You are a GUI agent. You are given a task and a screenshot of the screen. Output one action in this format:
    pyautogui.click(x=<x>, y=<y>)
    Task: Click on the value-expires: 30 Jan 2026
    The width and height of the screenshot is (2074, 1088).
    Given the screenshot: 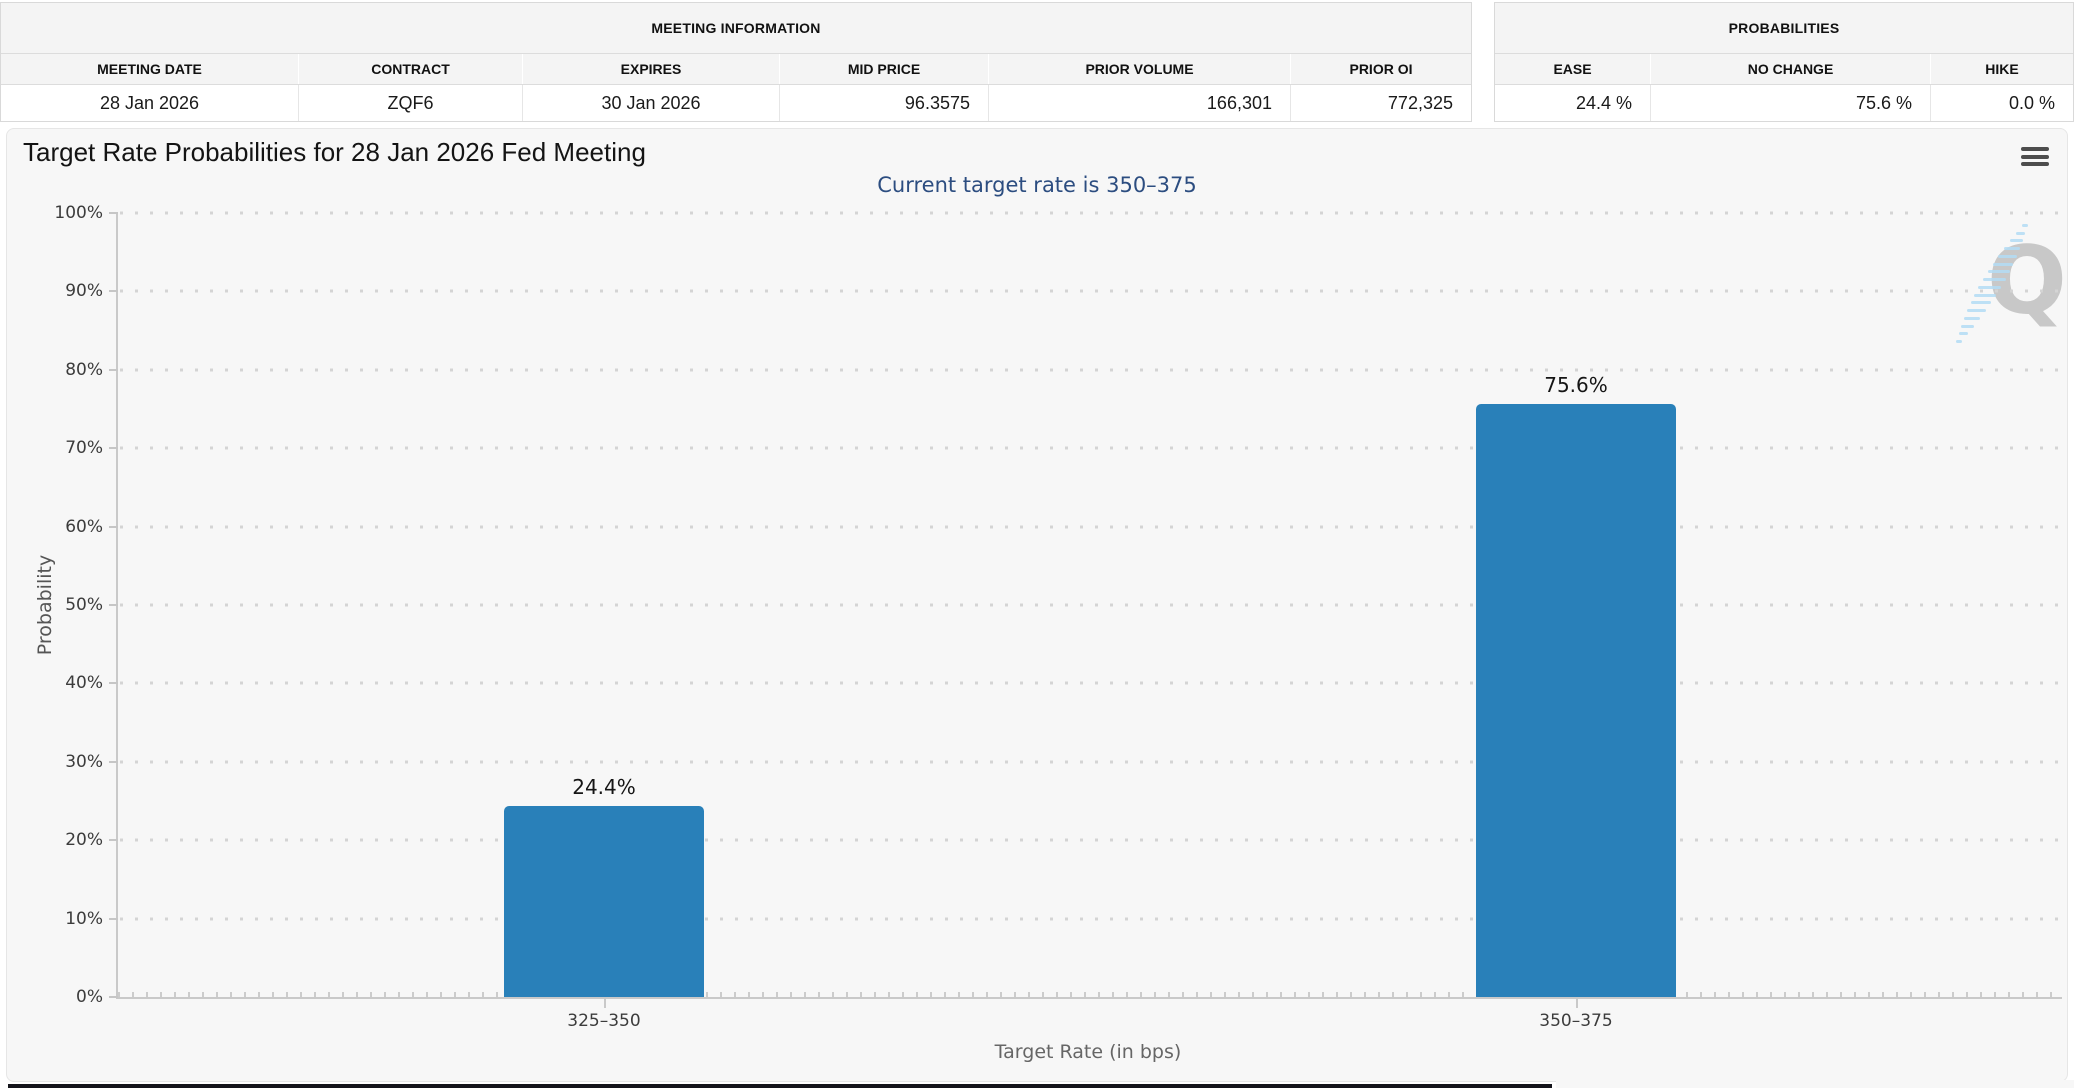 What is the action you would take?
    pyautogui.click(x=651, y=103)
    